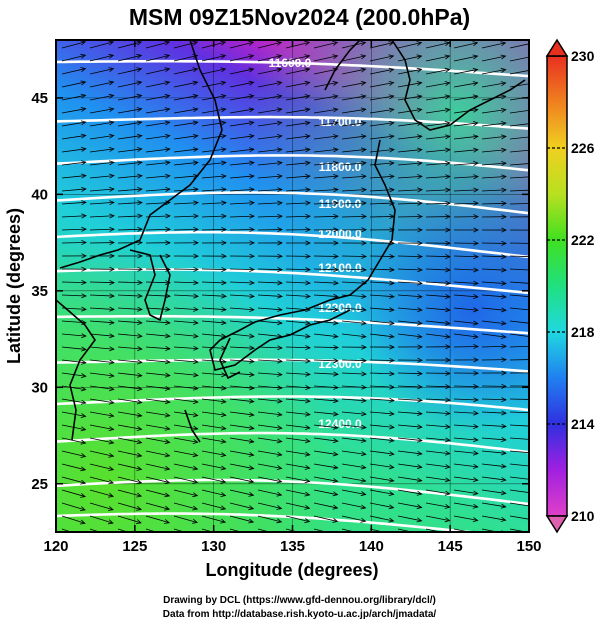  Describe the element at coordinates (583, 332) in the screenshot. I see `colorbar-tick-label: 218` at that location.